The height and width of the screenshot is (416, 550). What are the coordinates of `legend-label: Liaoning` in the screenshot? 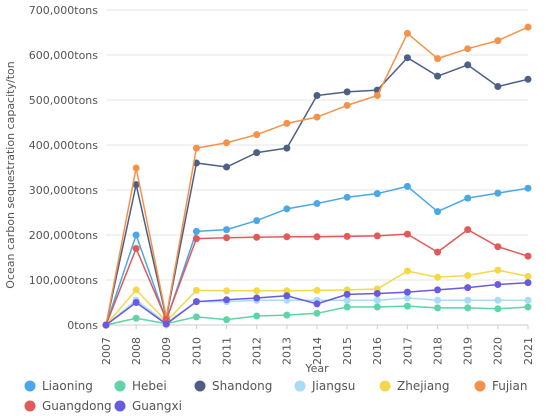 It's located at (67, 386).